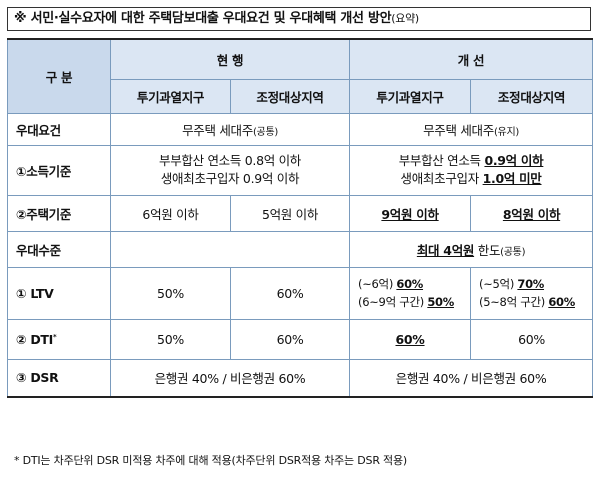  Describe the element at coordinates (532, 339) in the screenshot. I see `dti-improved-adjustment: 60%` at that location.